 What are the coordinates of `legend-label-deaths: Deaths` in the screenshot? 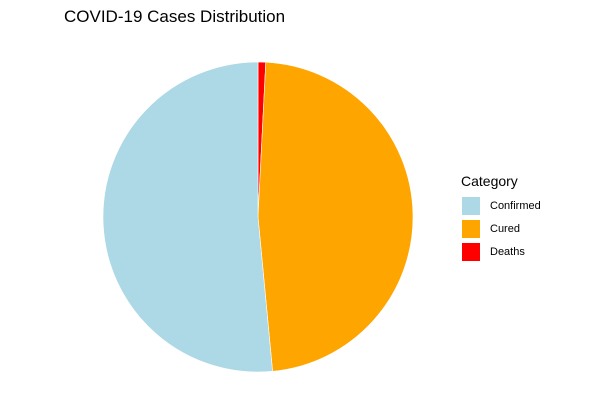 It's located at (507, 251).